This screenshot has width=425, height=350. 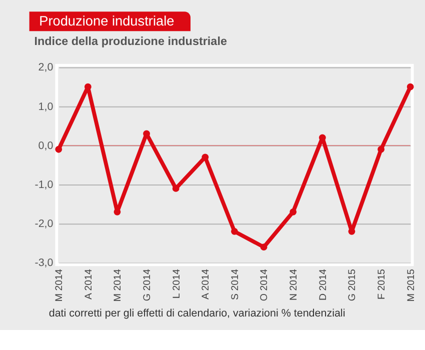 What do you see at coordinates (46, 146) in the screenshot?
I see `y-tick-label: 0,0` at bounding box center [46, 146].